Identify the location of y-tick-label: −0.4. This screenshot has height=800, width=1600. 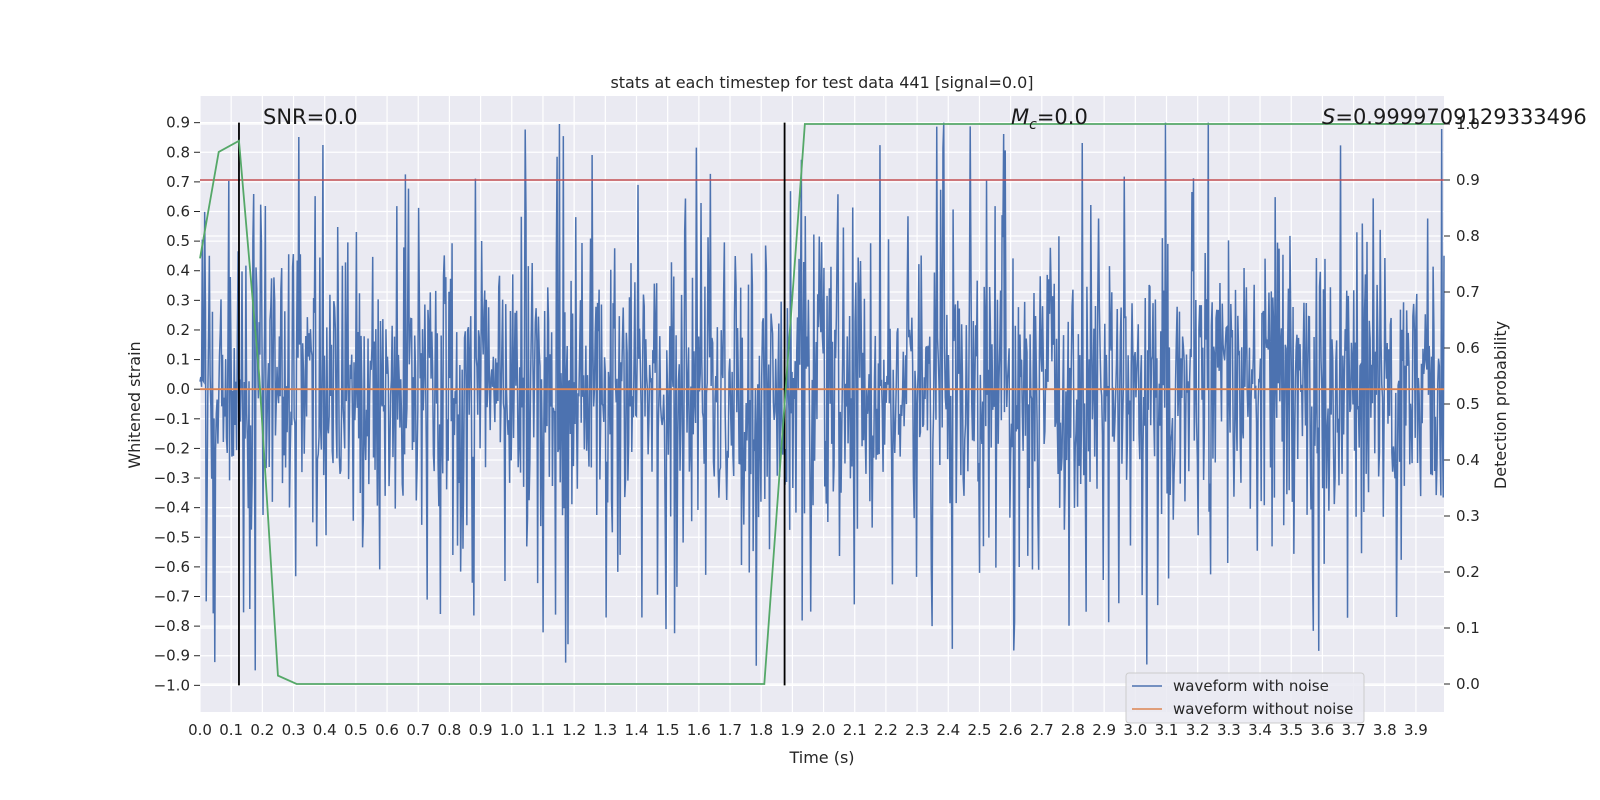
(172, 508).